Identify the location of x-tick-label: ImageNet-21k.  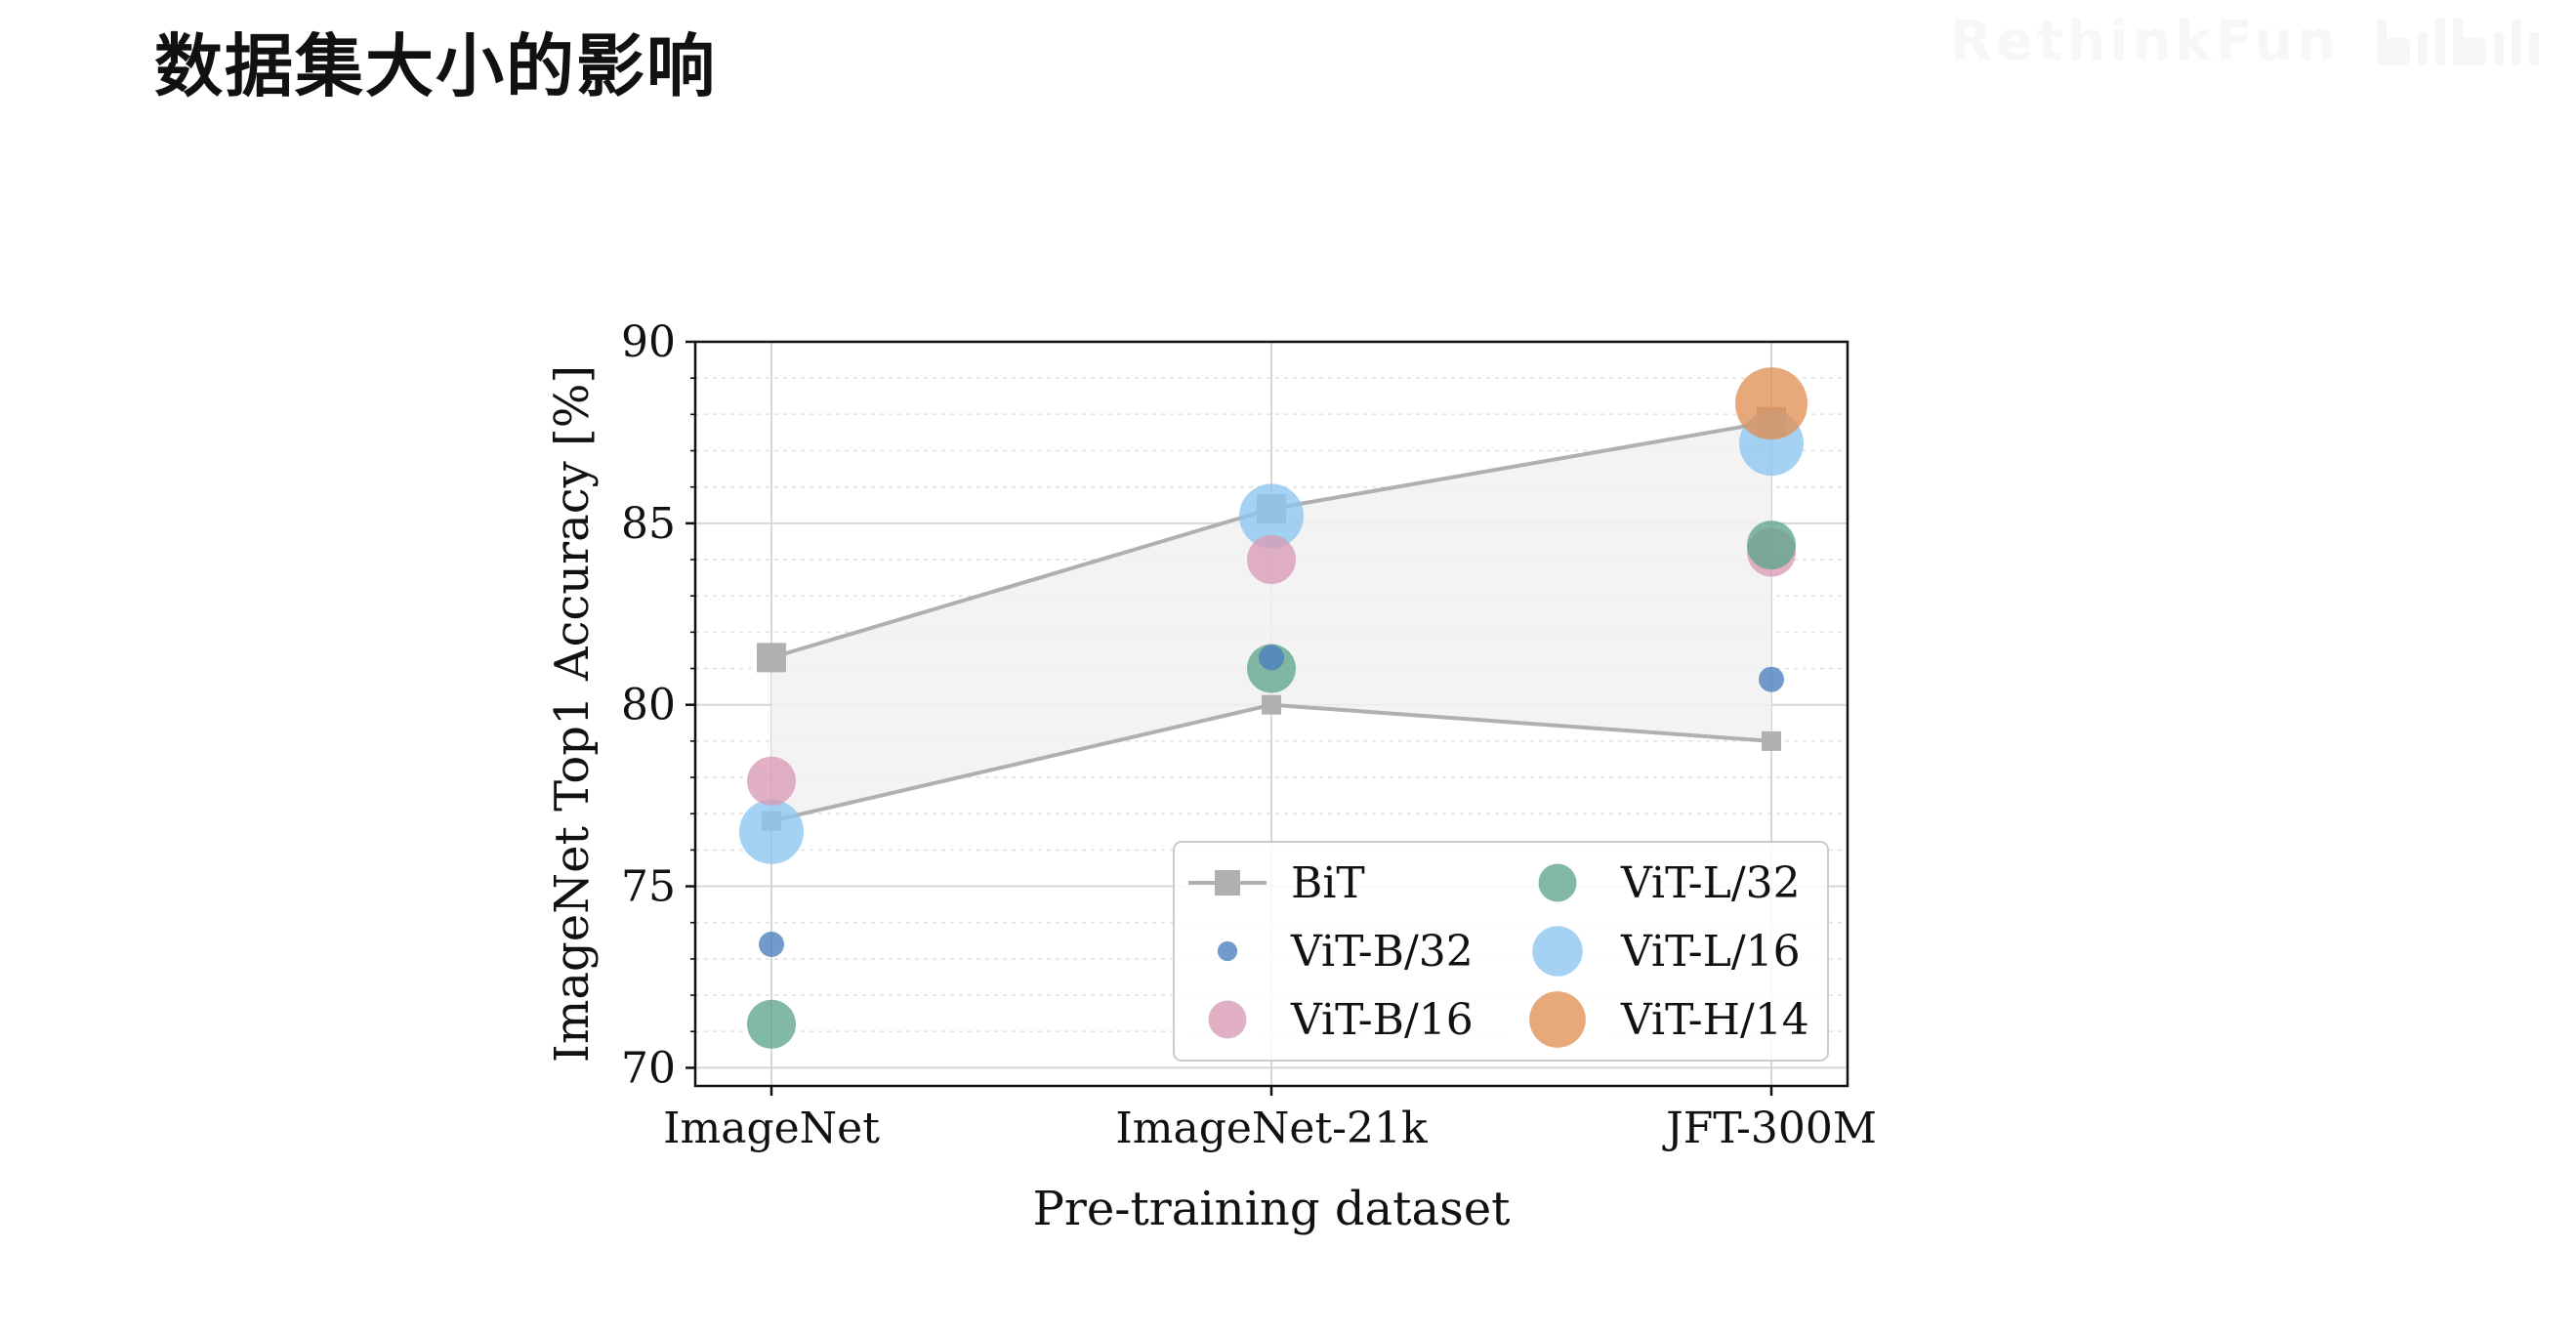
(1271, 1128).